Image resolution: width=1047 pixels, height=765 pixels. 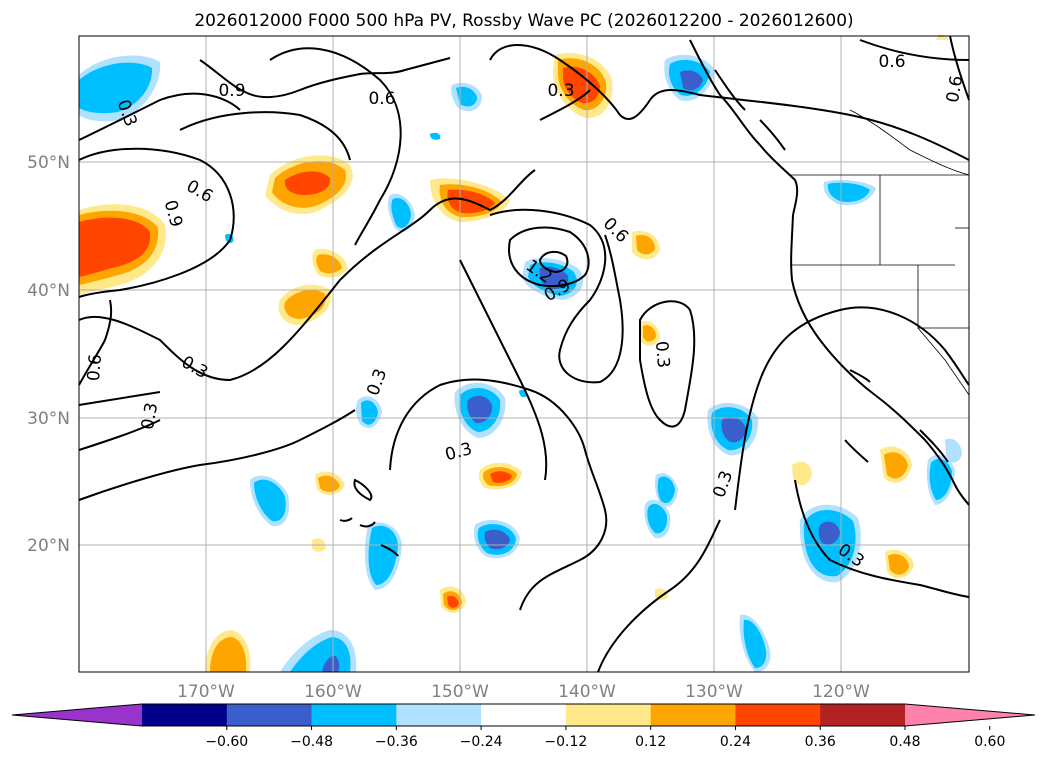 I want to click on colorbar-tick-label: 0.24, so click(x=735, y=742).